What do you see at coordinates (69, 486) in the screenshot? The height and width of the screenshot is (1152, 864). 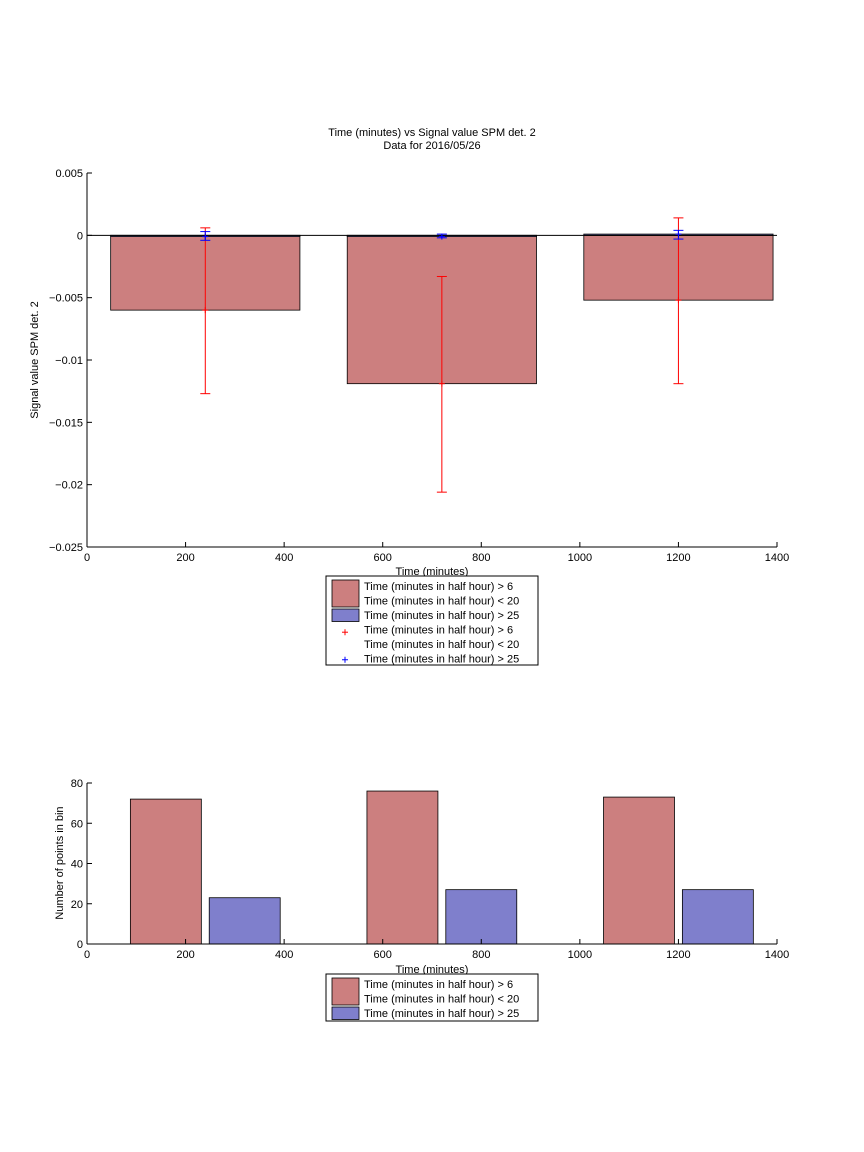 I see `y-tick-label: −0.02` at bounding box center [69, 486].